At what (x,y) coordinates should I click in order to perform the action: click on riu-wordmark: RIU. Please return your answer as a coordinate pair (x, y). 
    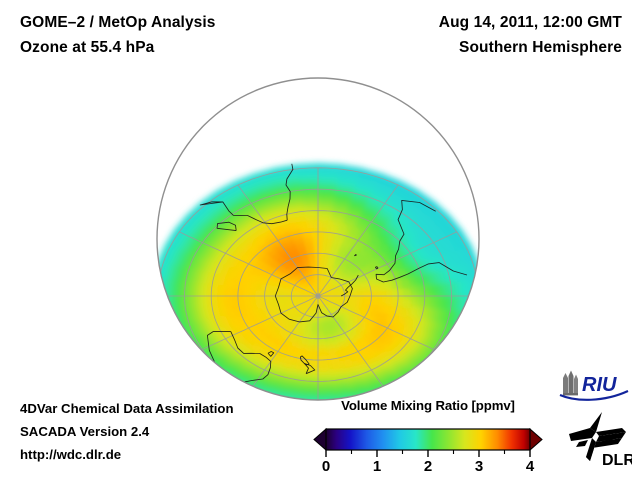
    Looking at the image, I should click on (599, 385).